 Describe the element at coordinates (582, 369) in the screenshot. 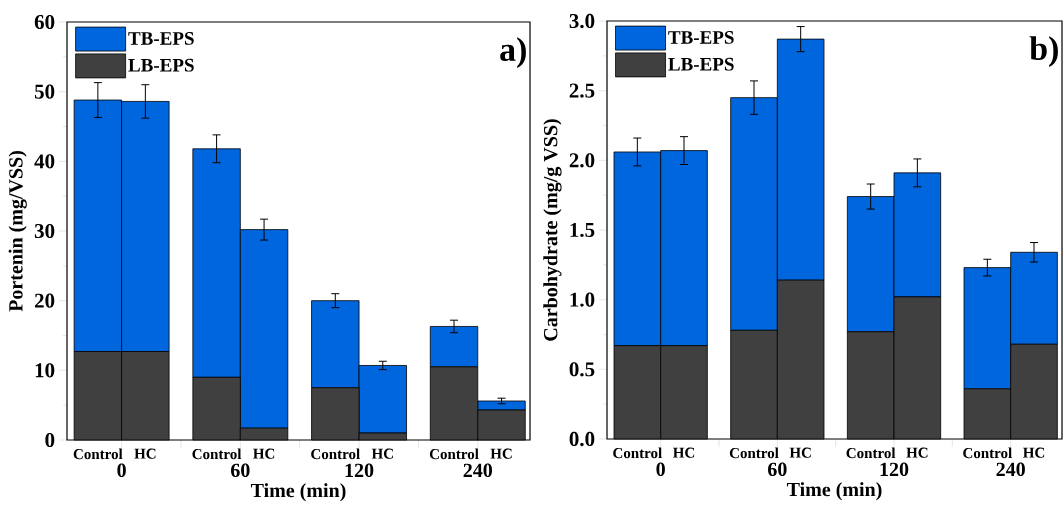

I see `y-tick-label: 0.5` at that location.